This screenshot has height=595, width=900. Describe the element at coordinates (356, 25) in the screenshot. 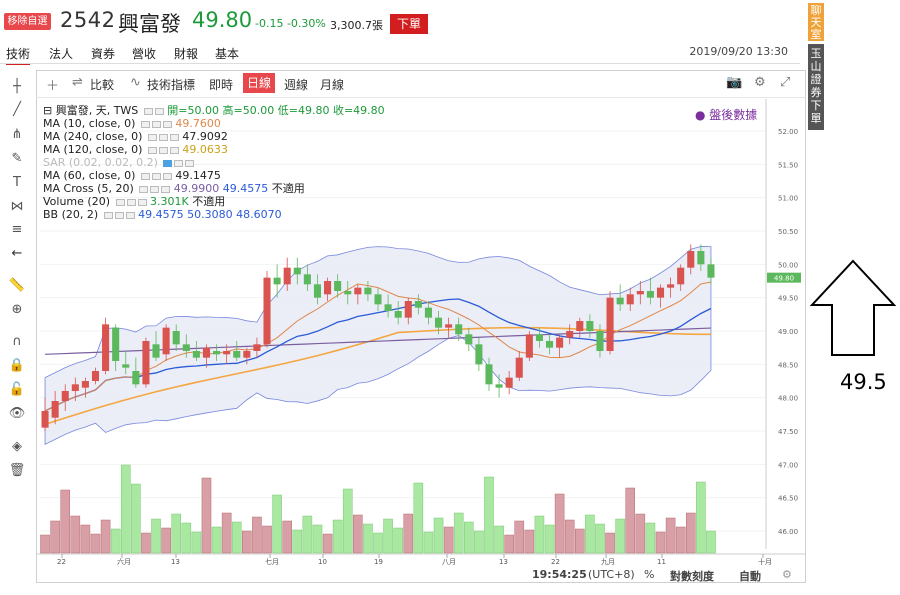

I see `trade-volume: 3,300.7張` at that location.